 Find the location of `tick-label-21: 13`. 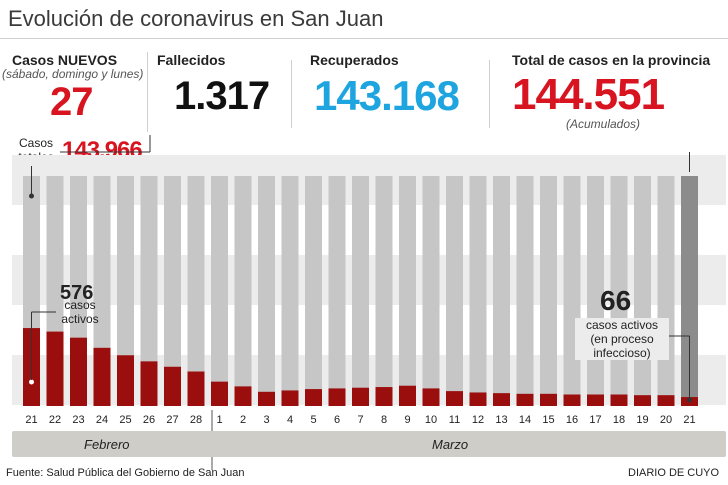

tick-label-21: 13 is located at coordinates (501, 420).